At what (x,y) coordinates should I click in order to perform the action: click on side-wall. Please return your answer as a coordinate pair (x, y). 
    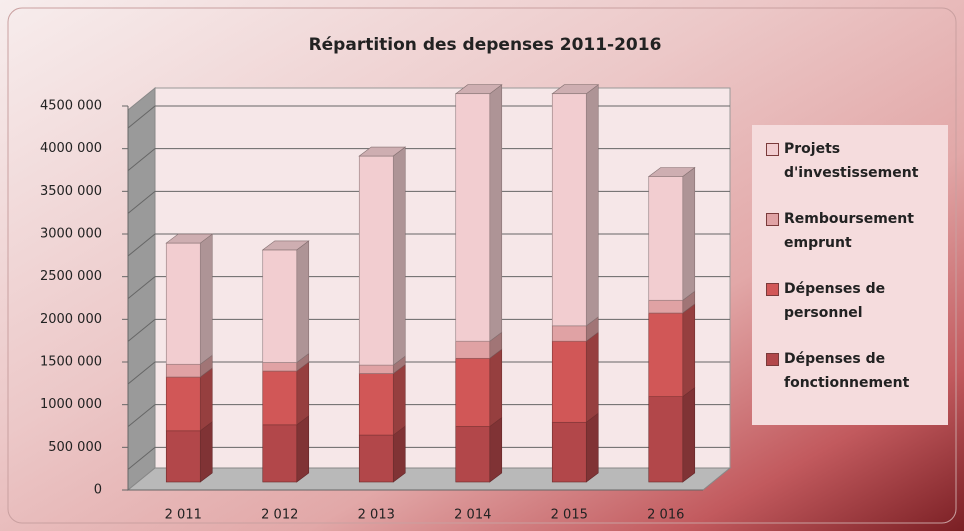
    Looking at the image, I should click on (141, 289).